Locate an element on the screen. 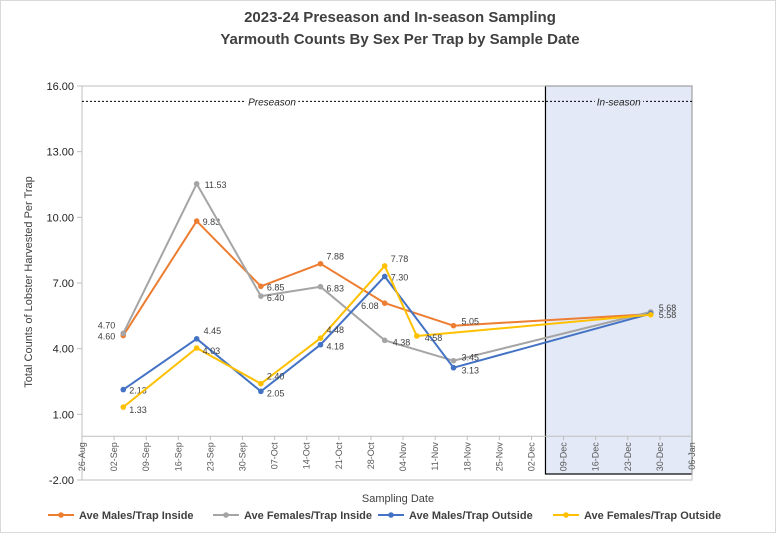  data-label: 3.13 is located at coordinates (471, 371).